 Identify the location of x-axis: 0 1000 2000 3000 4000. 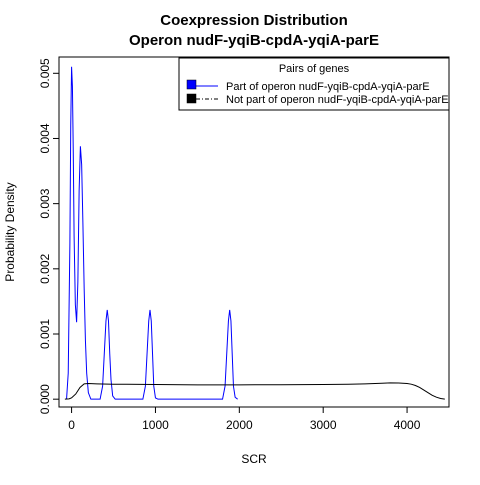
(244, 419).